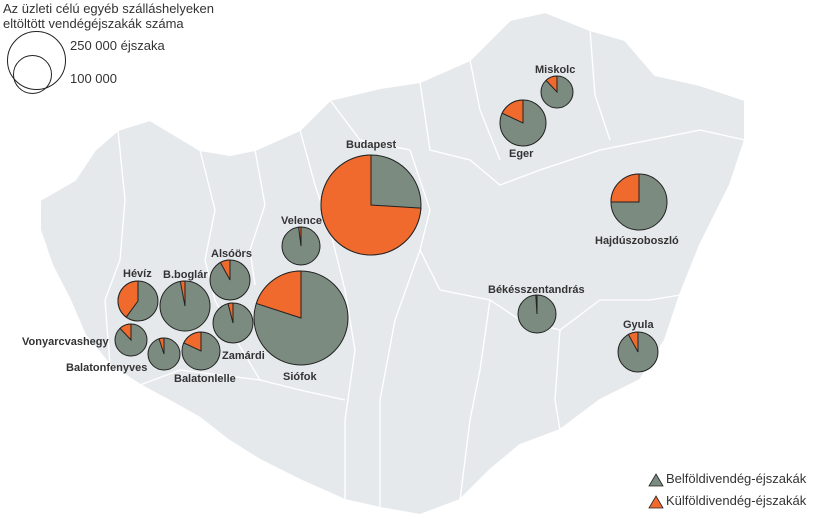 The width and height of the screenshot is (826, 516). Describe the element at coordinates (638, 352) in the screenshot. I see `pie-gyula` at that location.